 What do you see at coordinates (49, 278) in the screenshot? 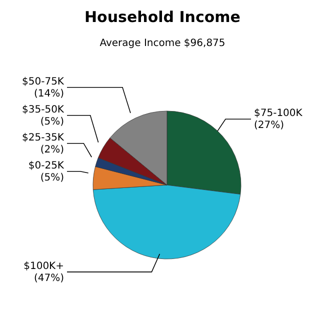
I see `data-label: (47%)` at bounding box center [49, 278].